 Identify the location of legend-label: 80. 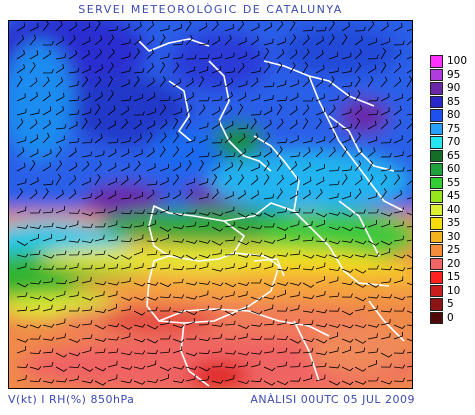
(454, 115).